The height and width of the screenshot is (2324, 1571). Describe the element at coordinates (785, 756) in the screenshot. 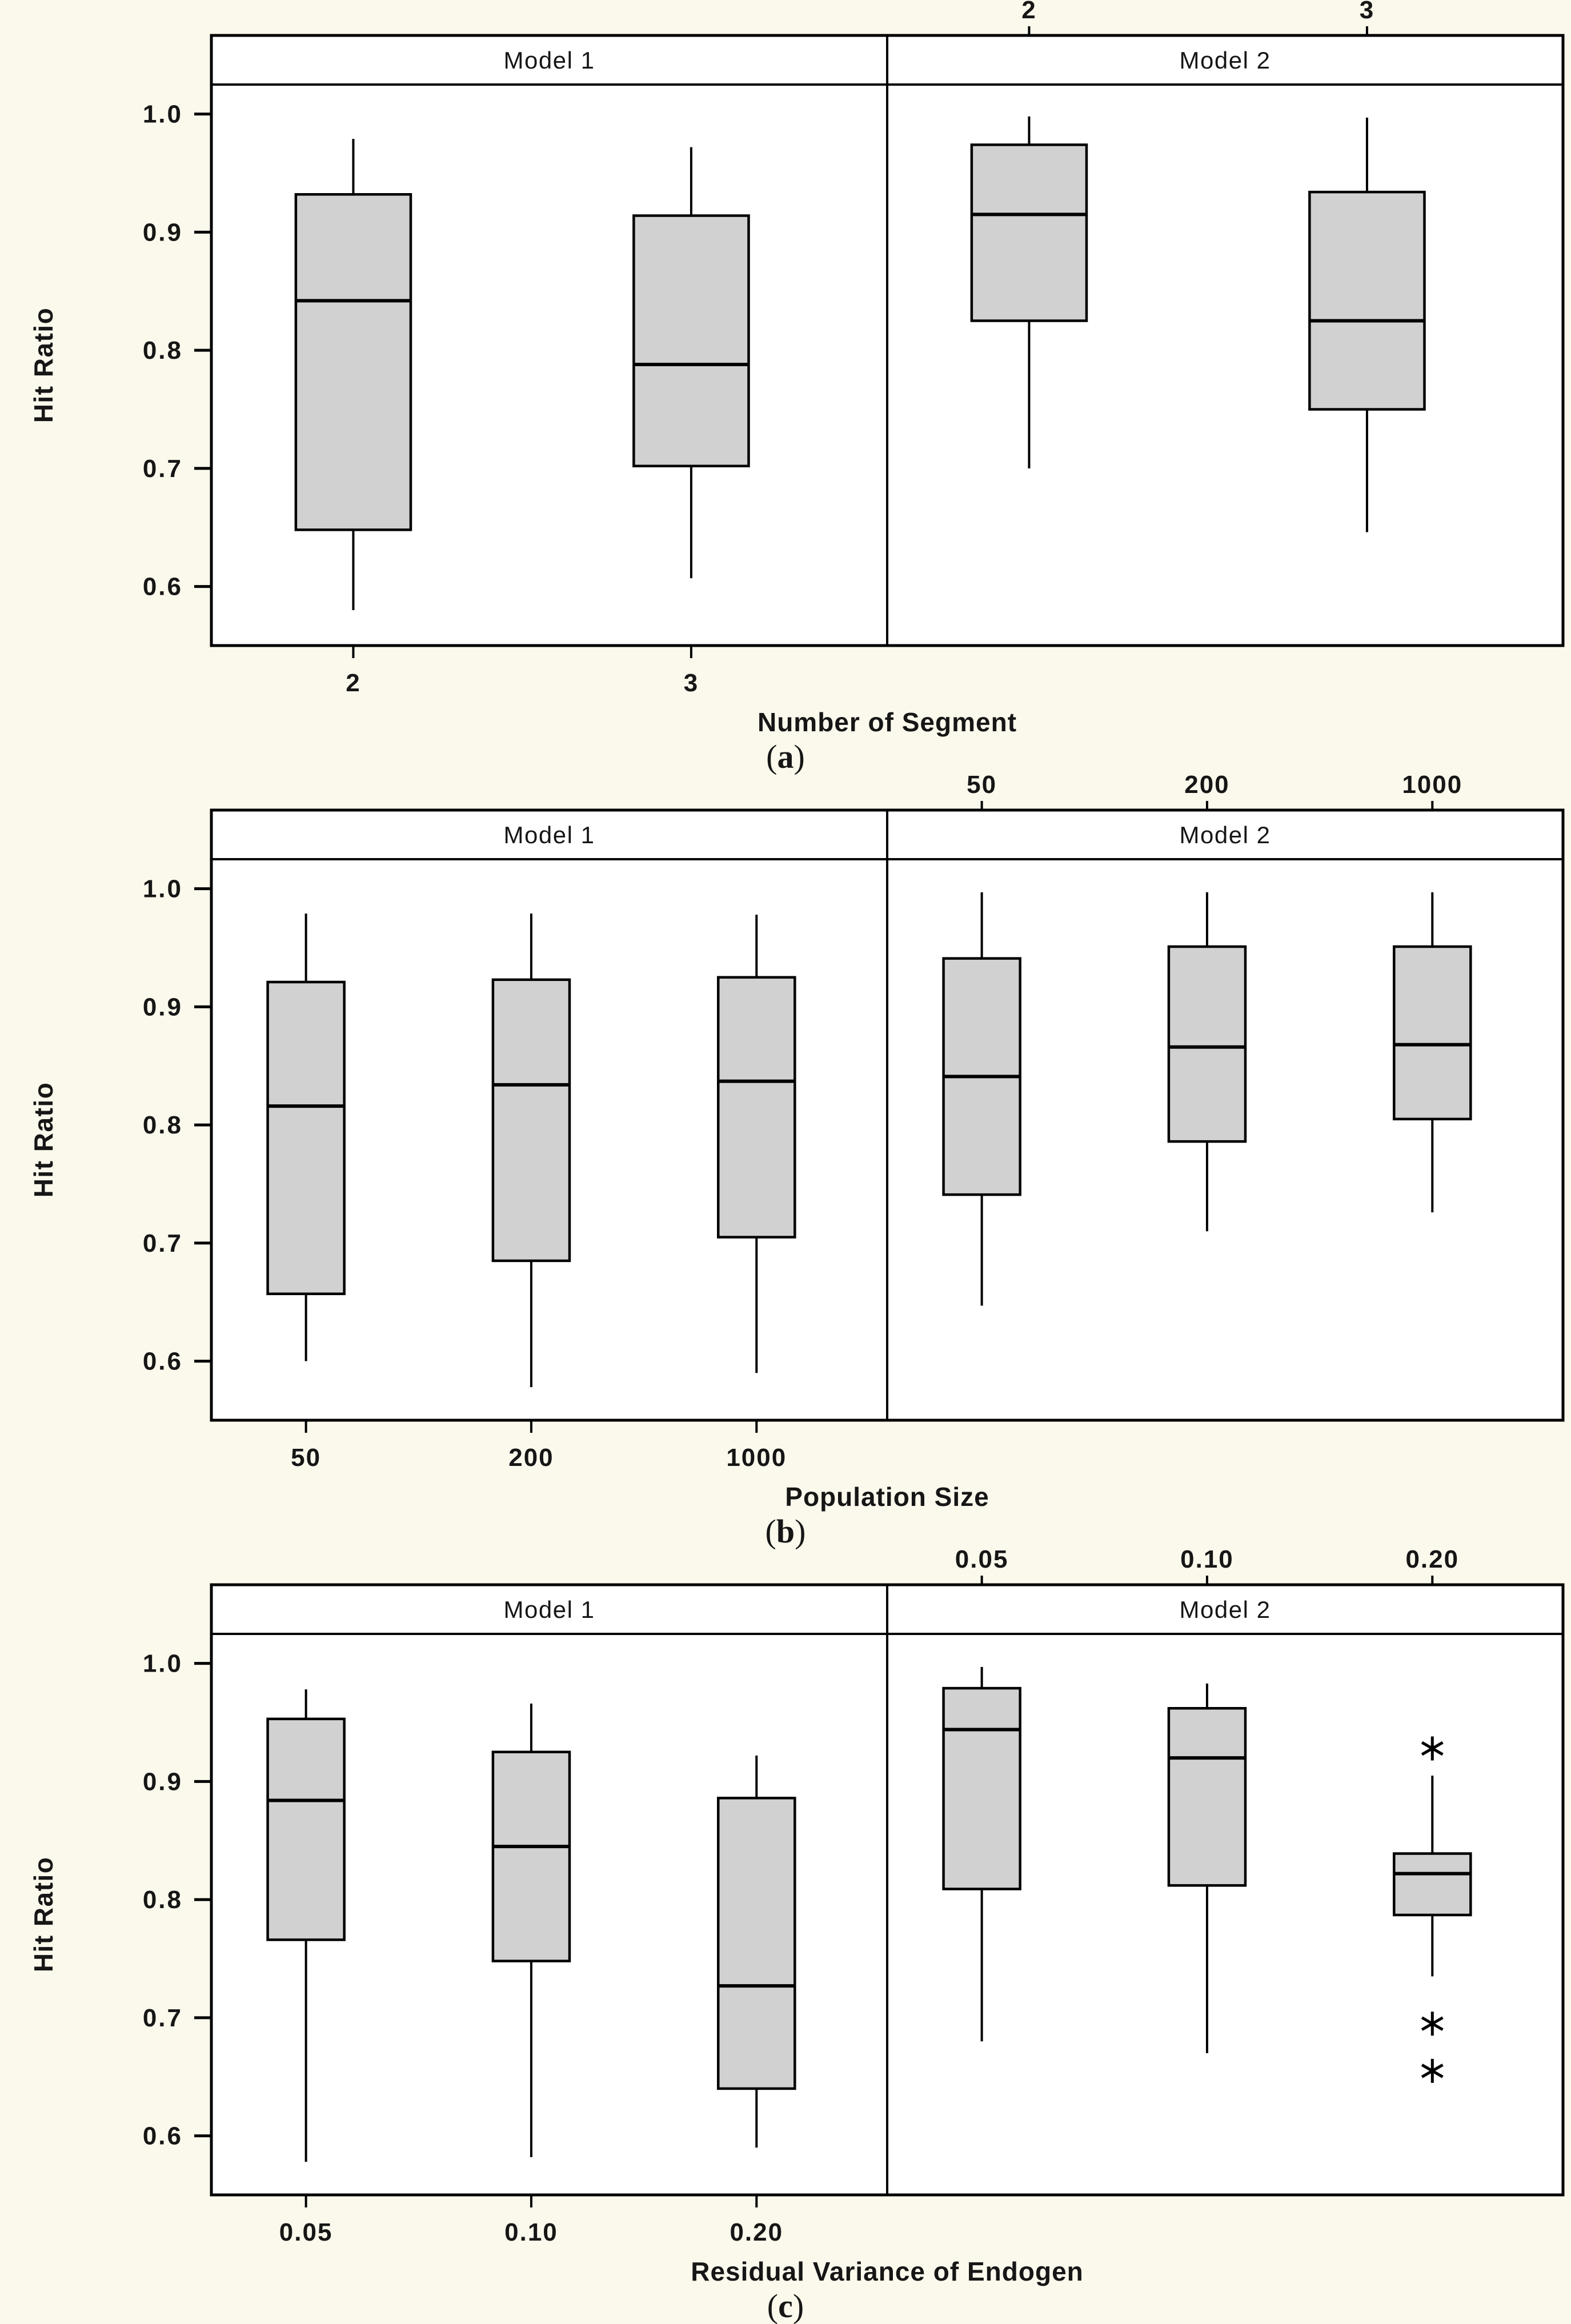

I see `panel-caption: (a)` at that location.